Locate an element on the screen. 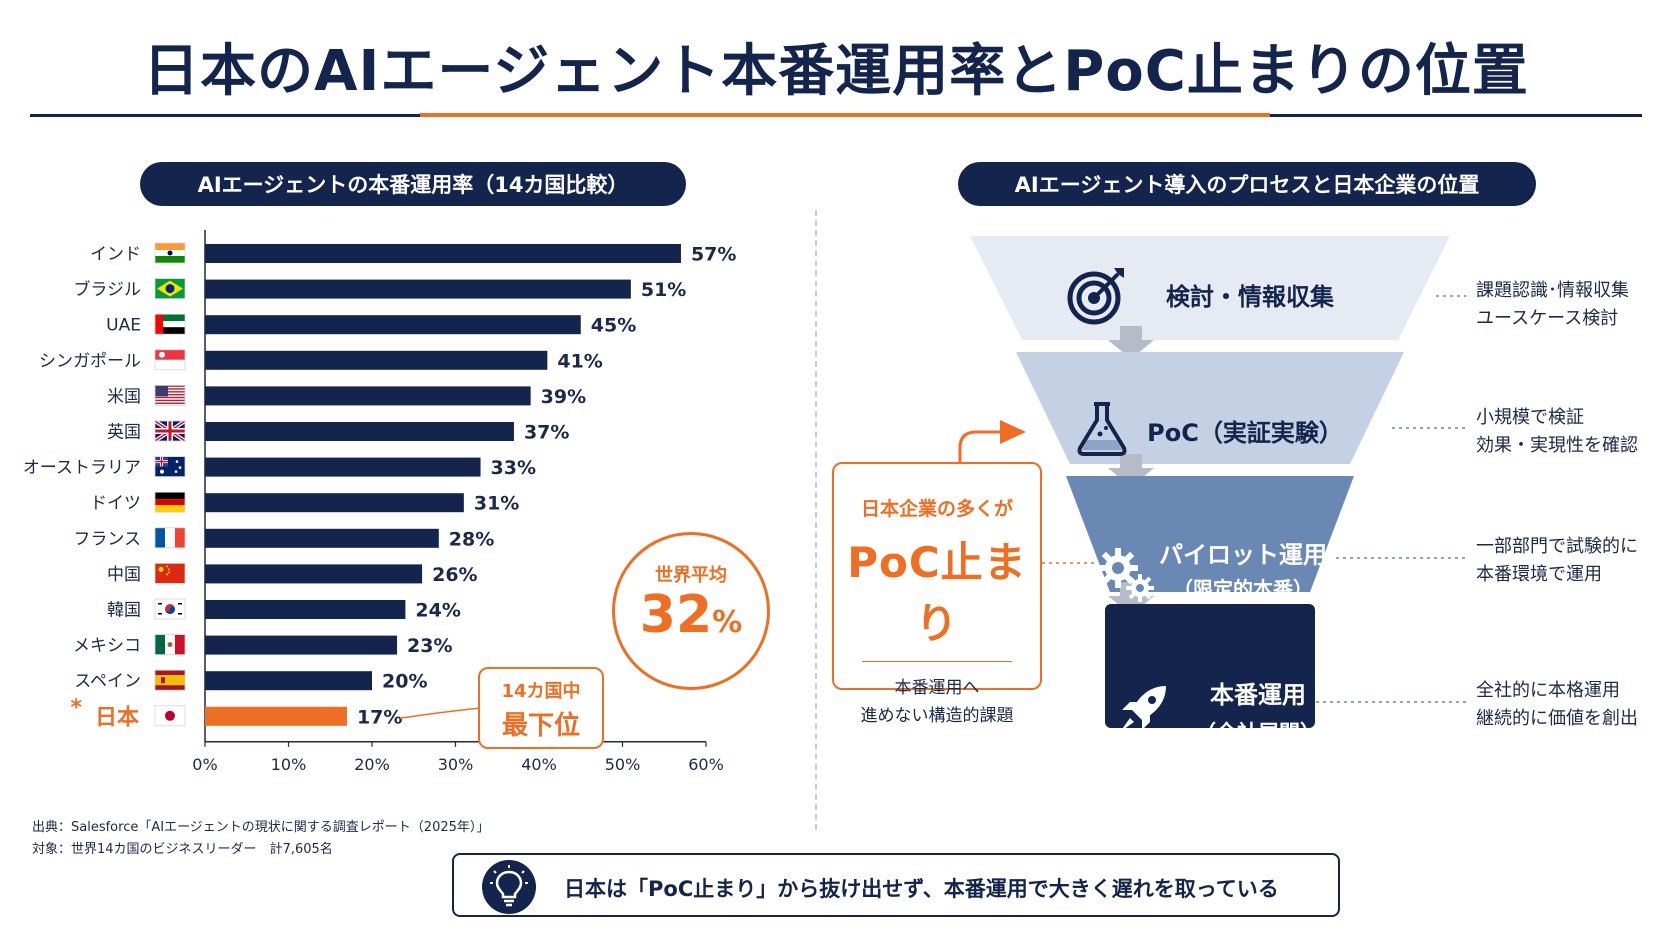 The image size is (1672, 941). bar-value-label-0: 57% is located at coordinates (713, 255).